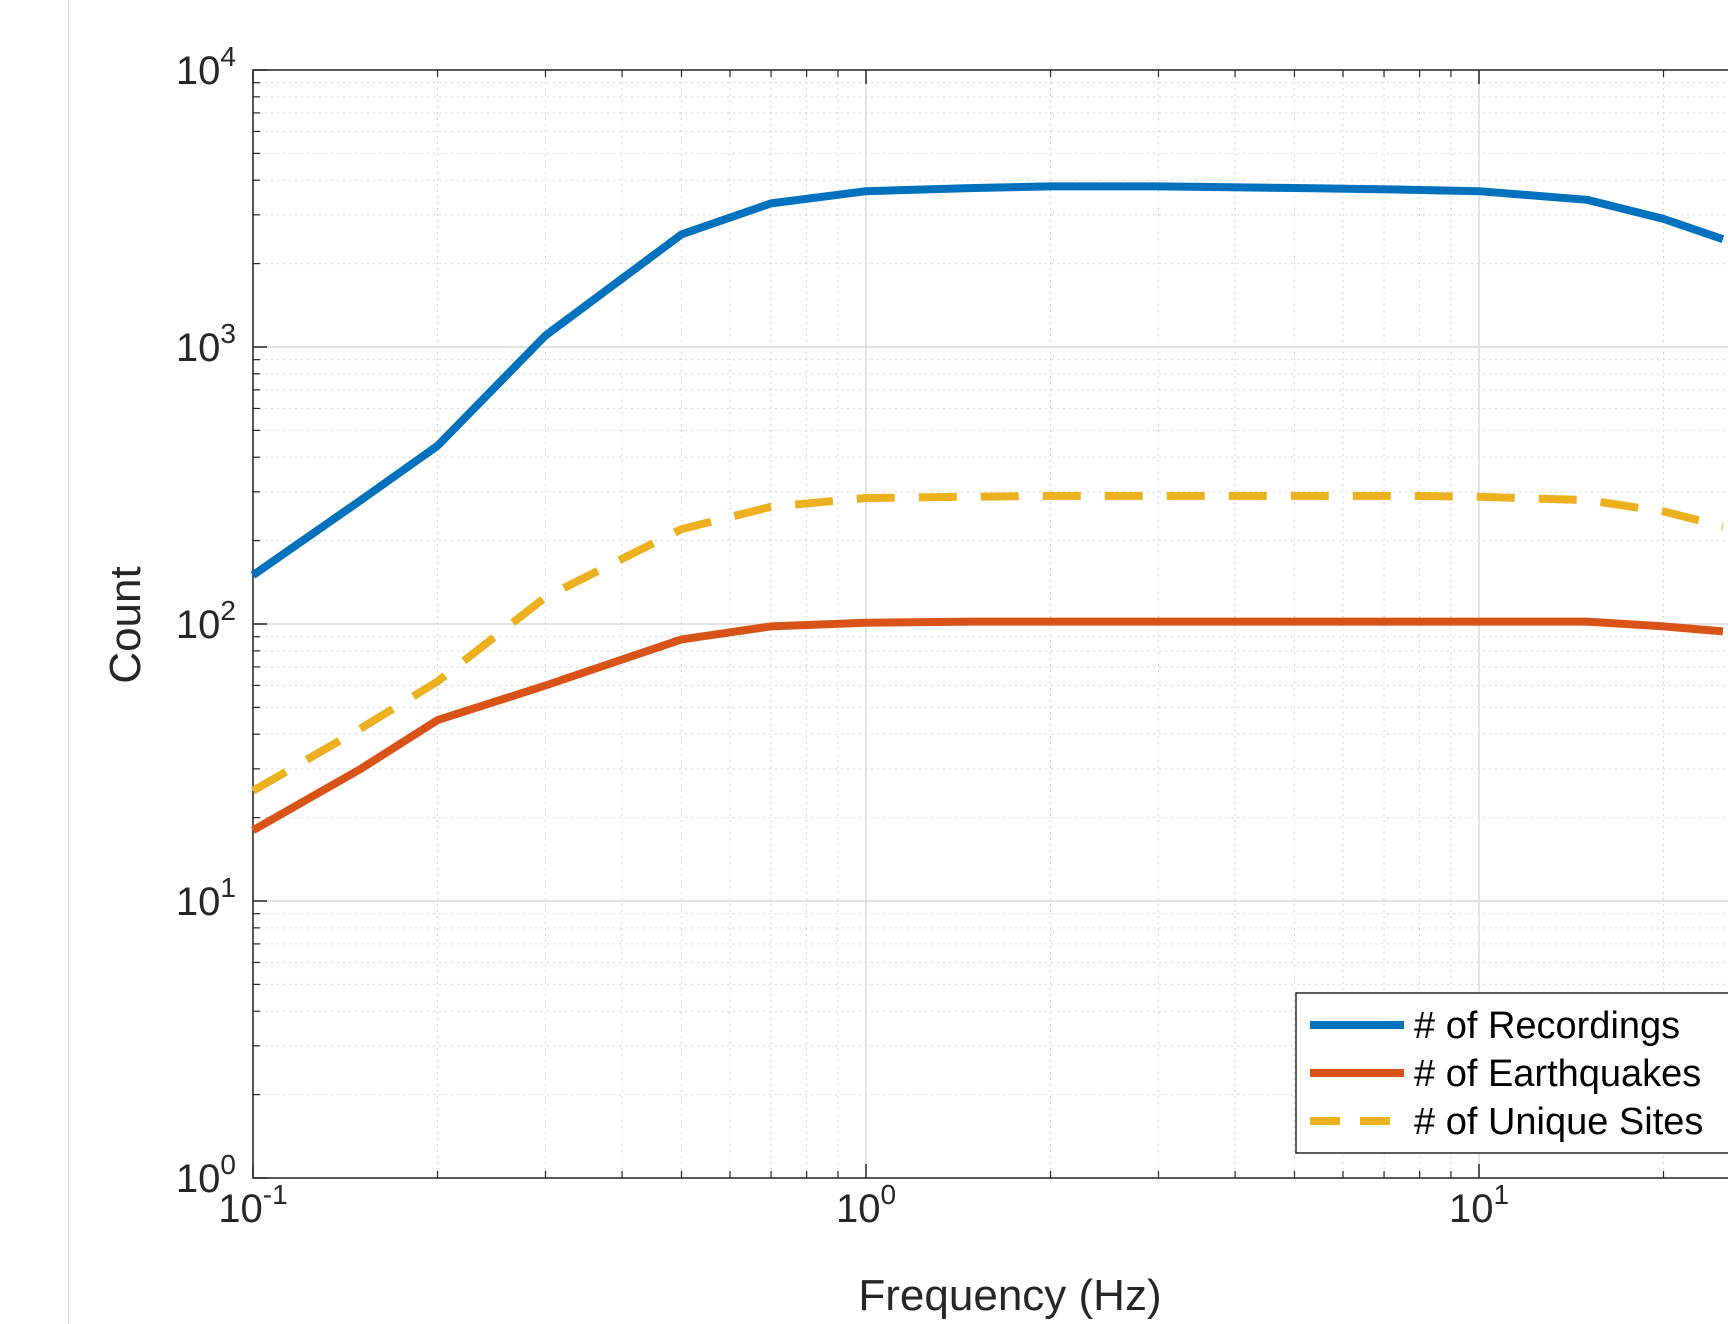 This screenshot has width=1728, height=1324. I want to click on y-tick-label: 10², so click(206, 621).